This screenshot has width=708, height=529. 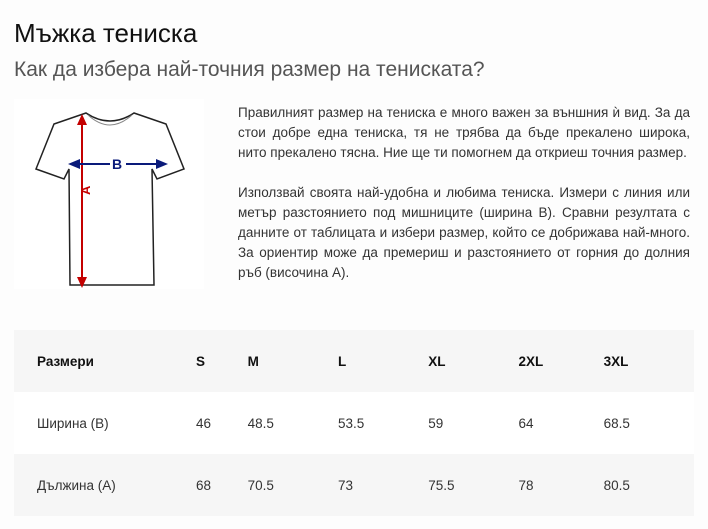 I want to click on table-cell: 78, so click(x=526, y=485).